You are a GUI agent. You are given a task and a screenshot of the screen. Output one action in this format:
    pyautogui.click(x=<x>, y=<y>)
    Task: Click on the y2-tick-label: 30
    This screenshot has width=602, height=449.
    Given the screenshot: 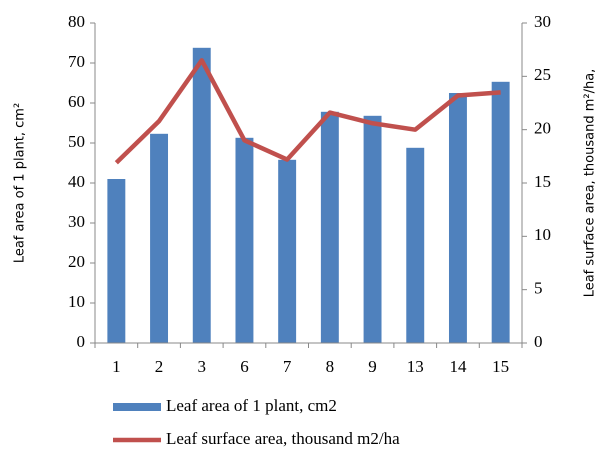 What is the action you would take?
    pyautogui.click(x=542, y=21)
    